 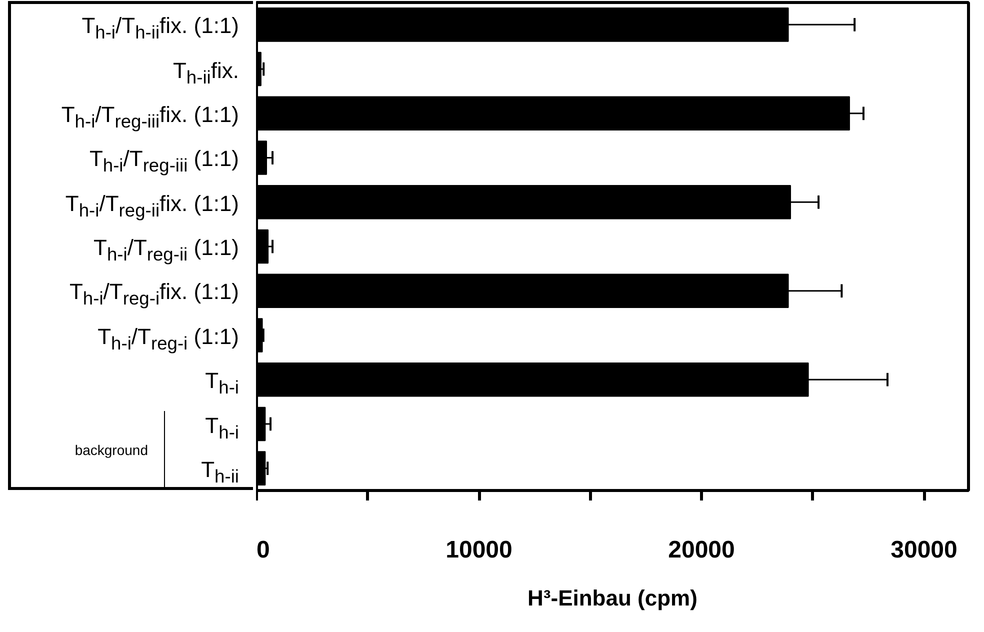 What do you see at coordinates (150, 117) in the screenshot?
I see `y-tick-label: T$_{h-i}$/T$_{reg-iii}$fix. (1:1)` at bounding box center [150, 117].